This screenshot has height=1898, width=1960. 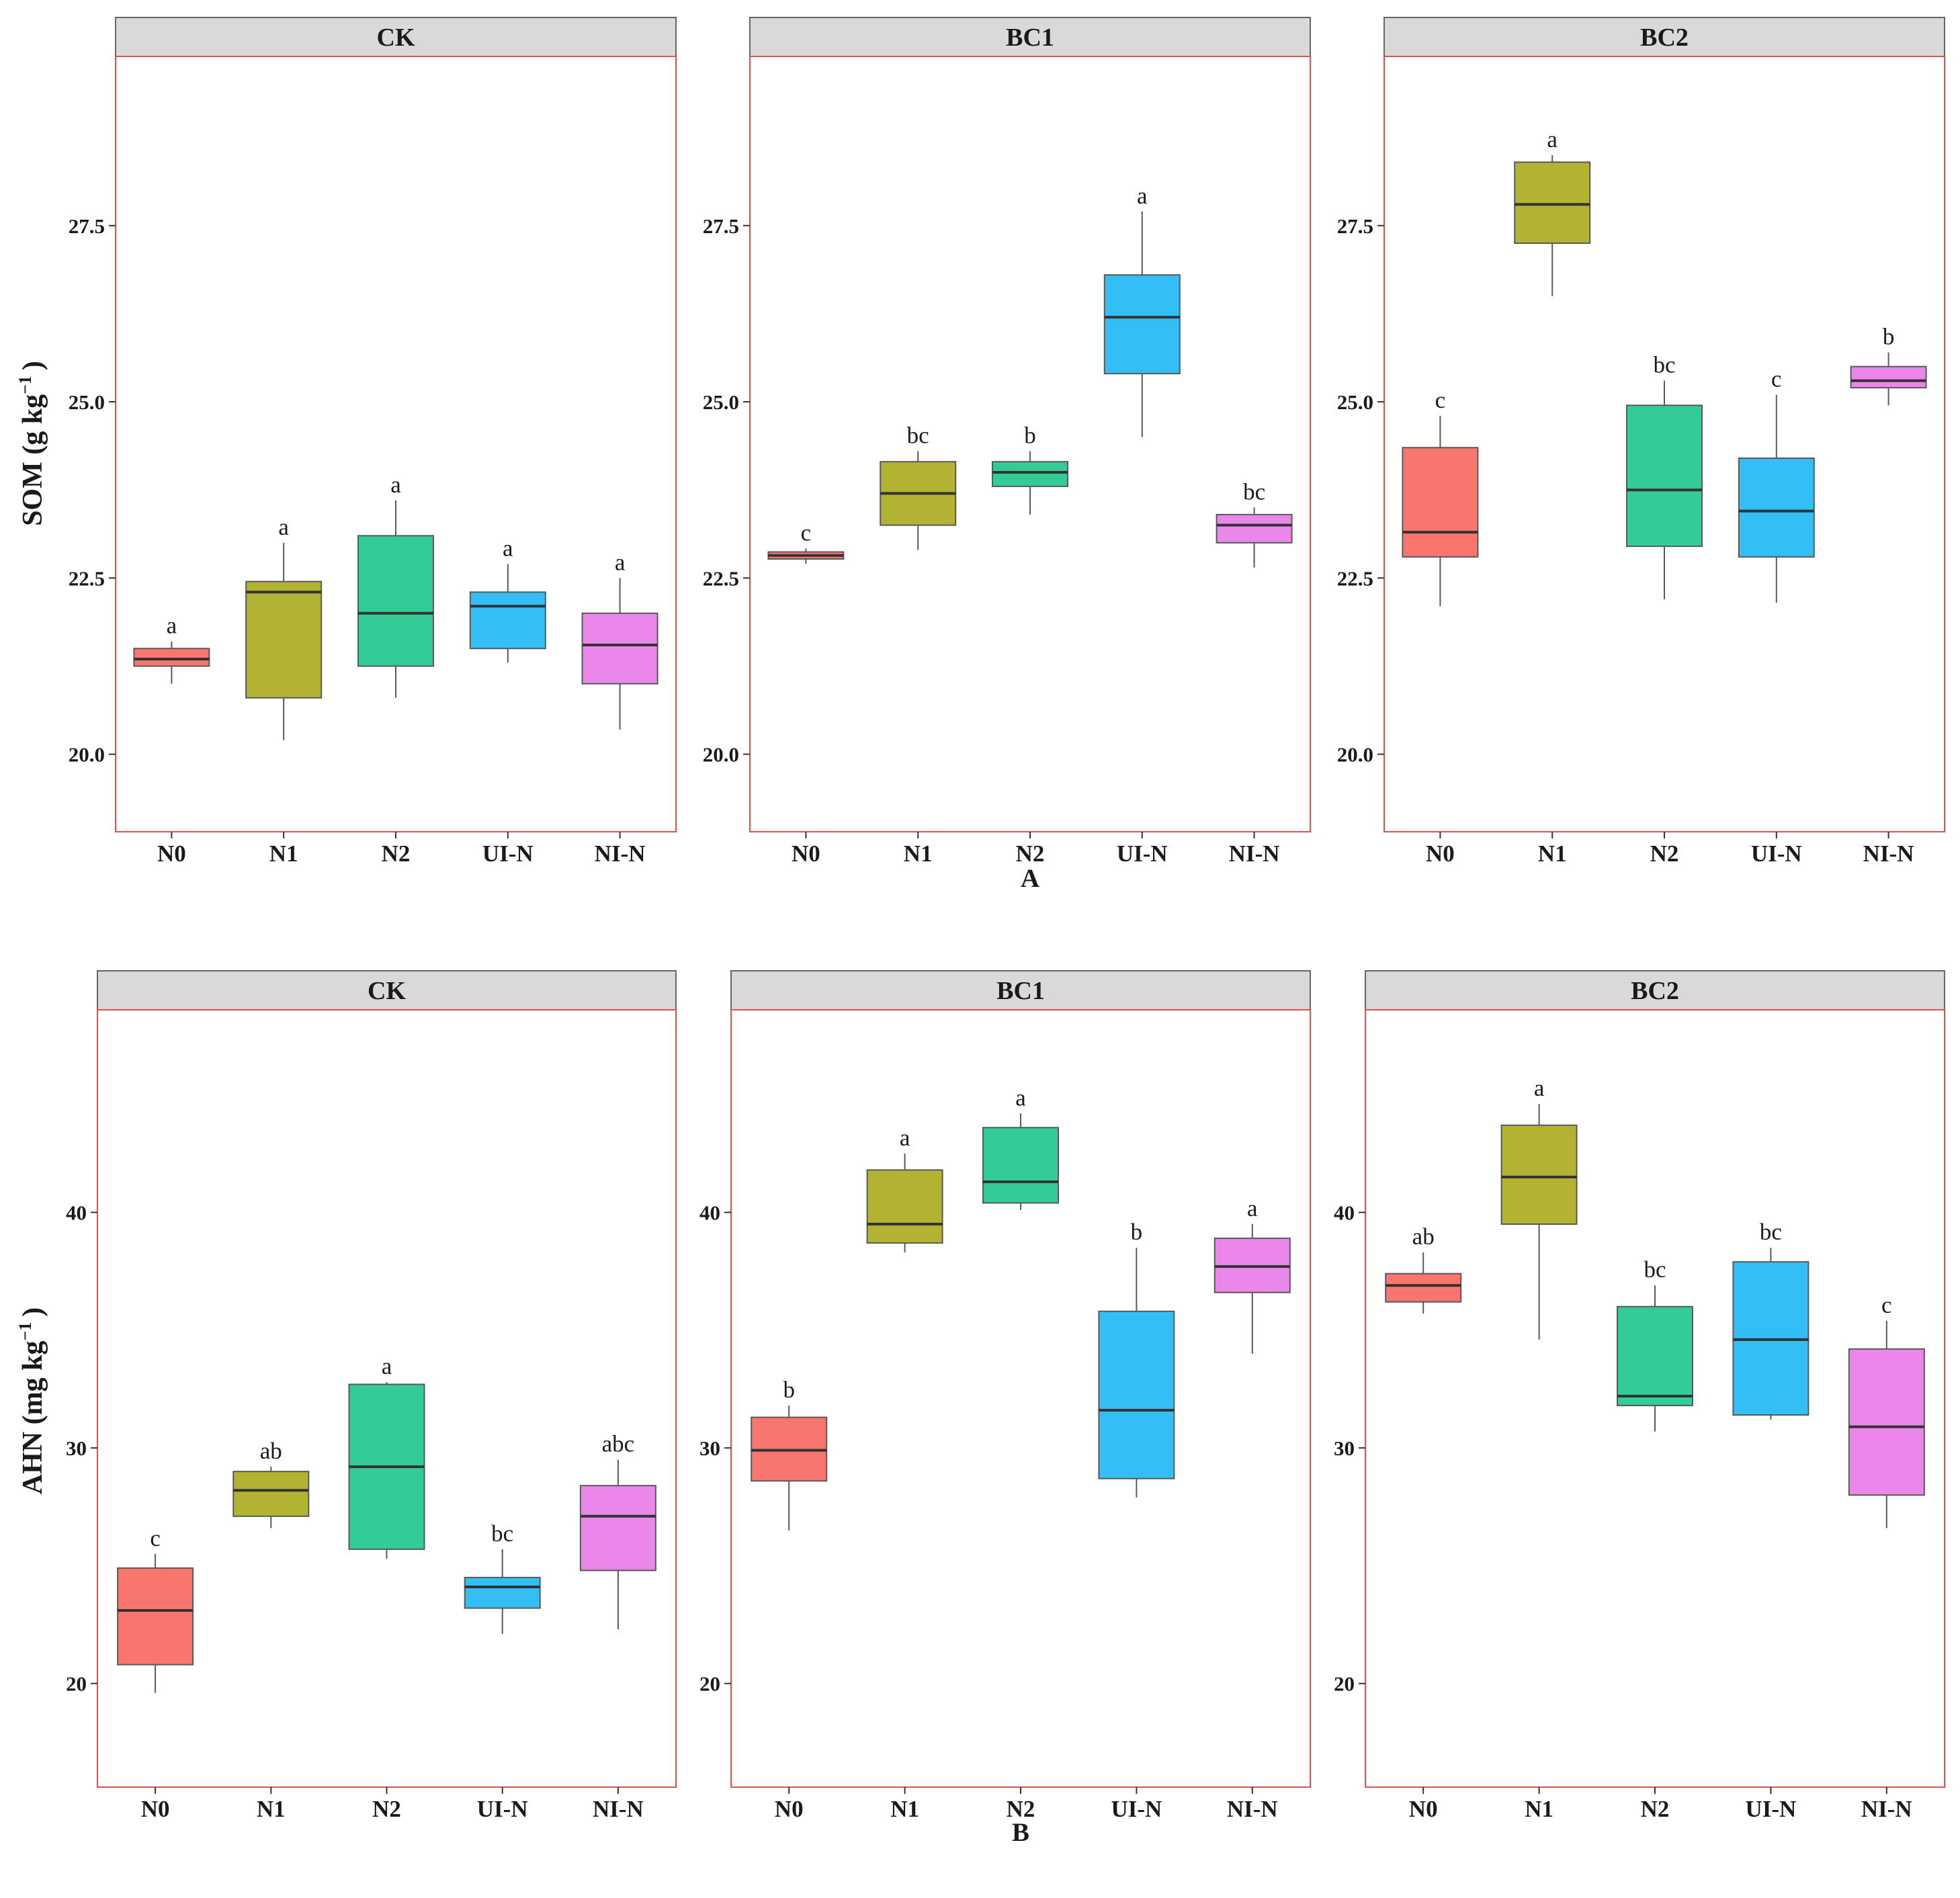 What do you see at coordinates (1030, 878) in the screenshot?
I see `figure-label: A` at bounding box center [1030, 878].